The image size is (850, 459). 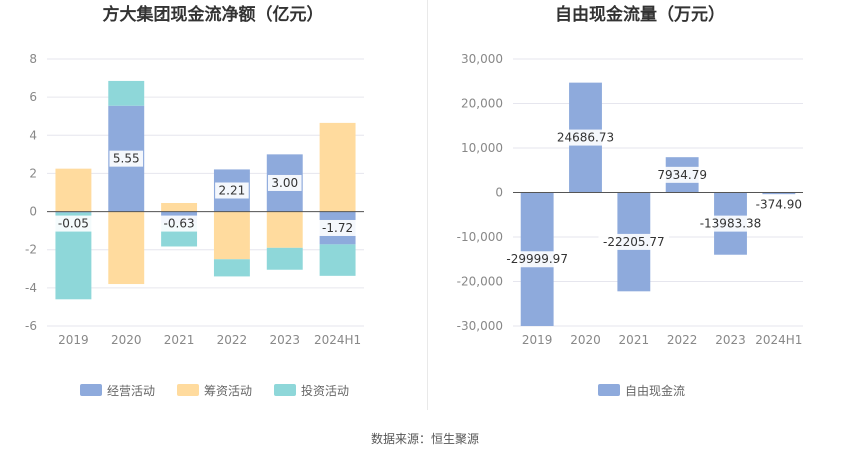 What do you see at coordinates (31, 288) in the screenshot?
I see `y-tick-label: -4` at bounding box center [31, 288].